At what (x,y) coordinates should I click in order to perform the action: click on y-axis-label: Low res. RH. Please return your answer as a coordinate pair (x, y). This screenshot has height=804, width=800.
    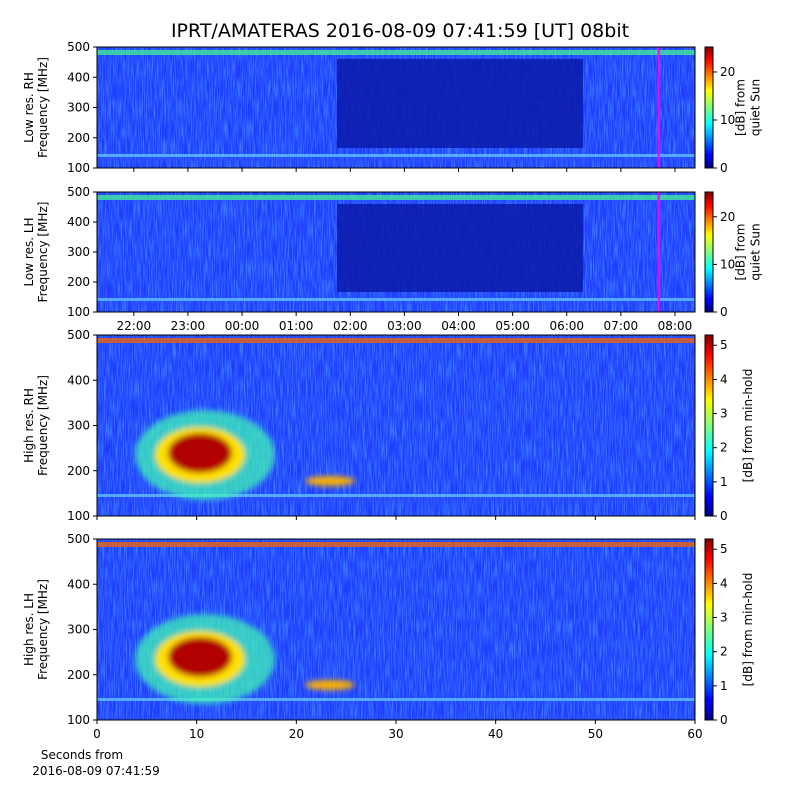
    Looking at the image, I should click on (29, 107).